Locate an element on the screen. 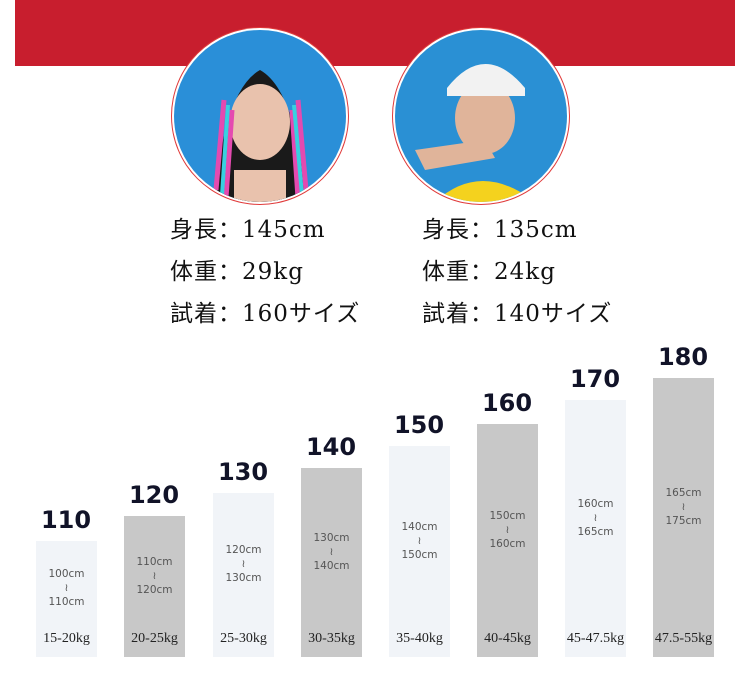 The height and width of the screenshot is (689, 750). height-range-from: 110cm is located at coordinates (154, 561).